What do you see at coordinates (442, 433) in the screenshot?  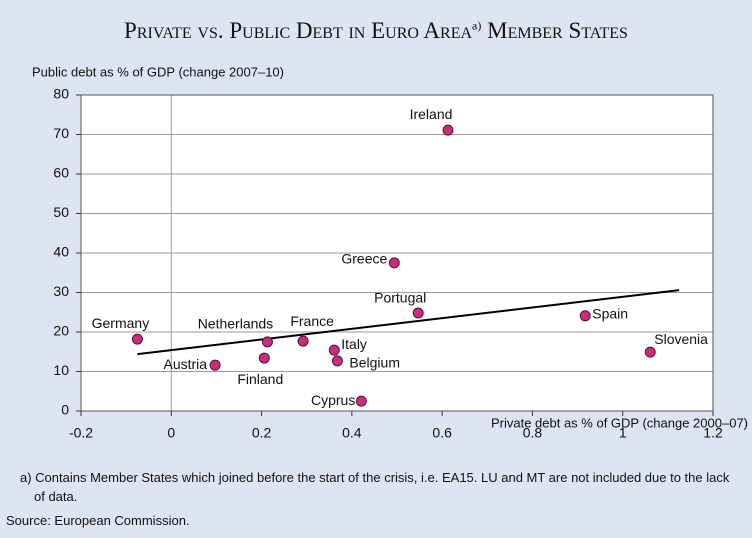 I see `x-tick-label: 0.6` at bounding box center [442, 433].